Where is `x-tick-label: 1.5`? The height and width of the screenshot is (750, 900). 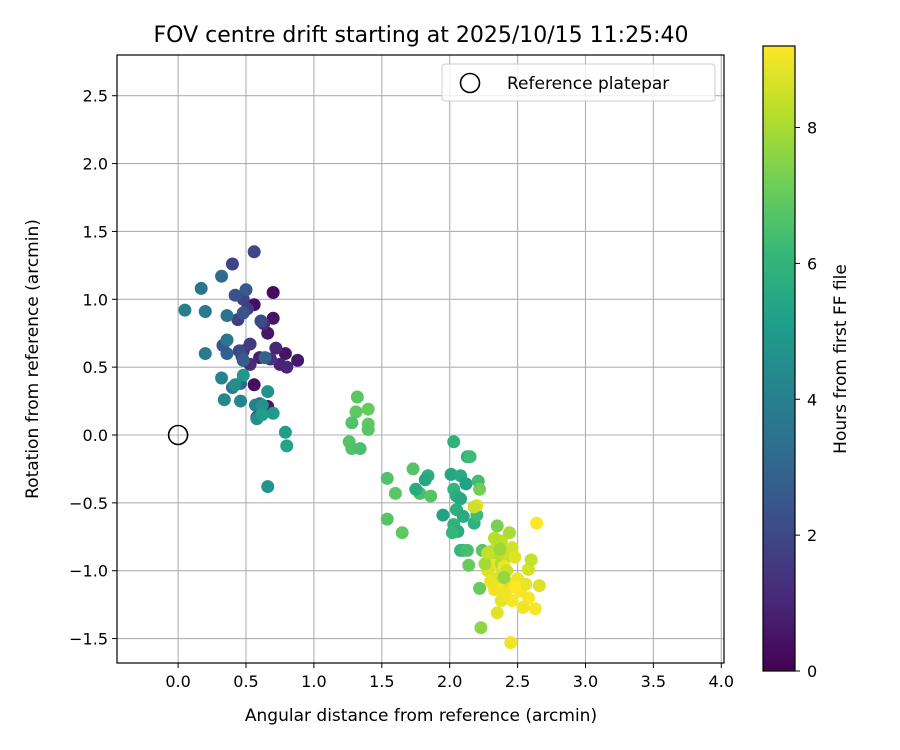 x-tick-label: 1.5 is located at coordinates (381, 681).